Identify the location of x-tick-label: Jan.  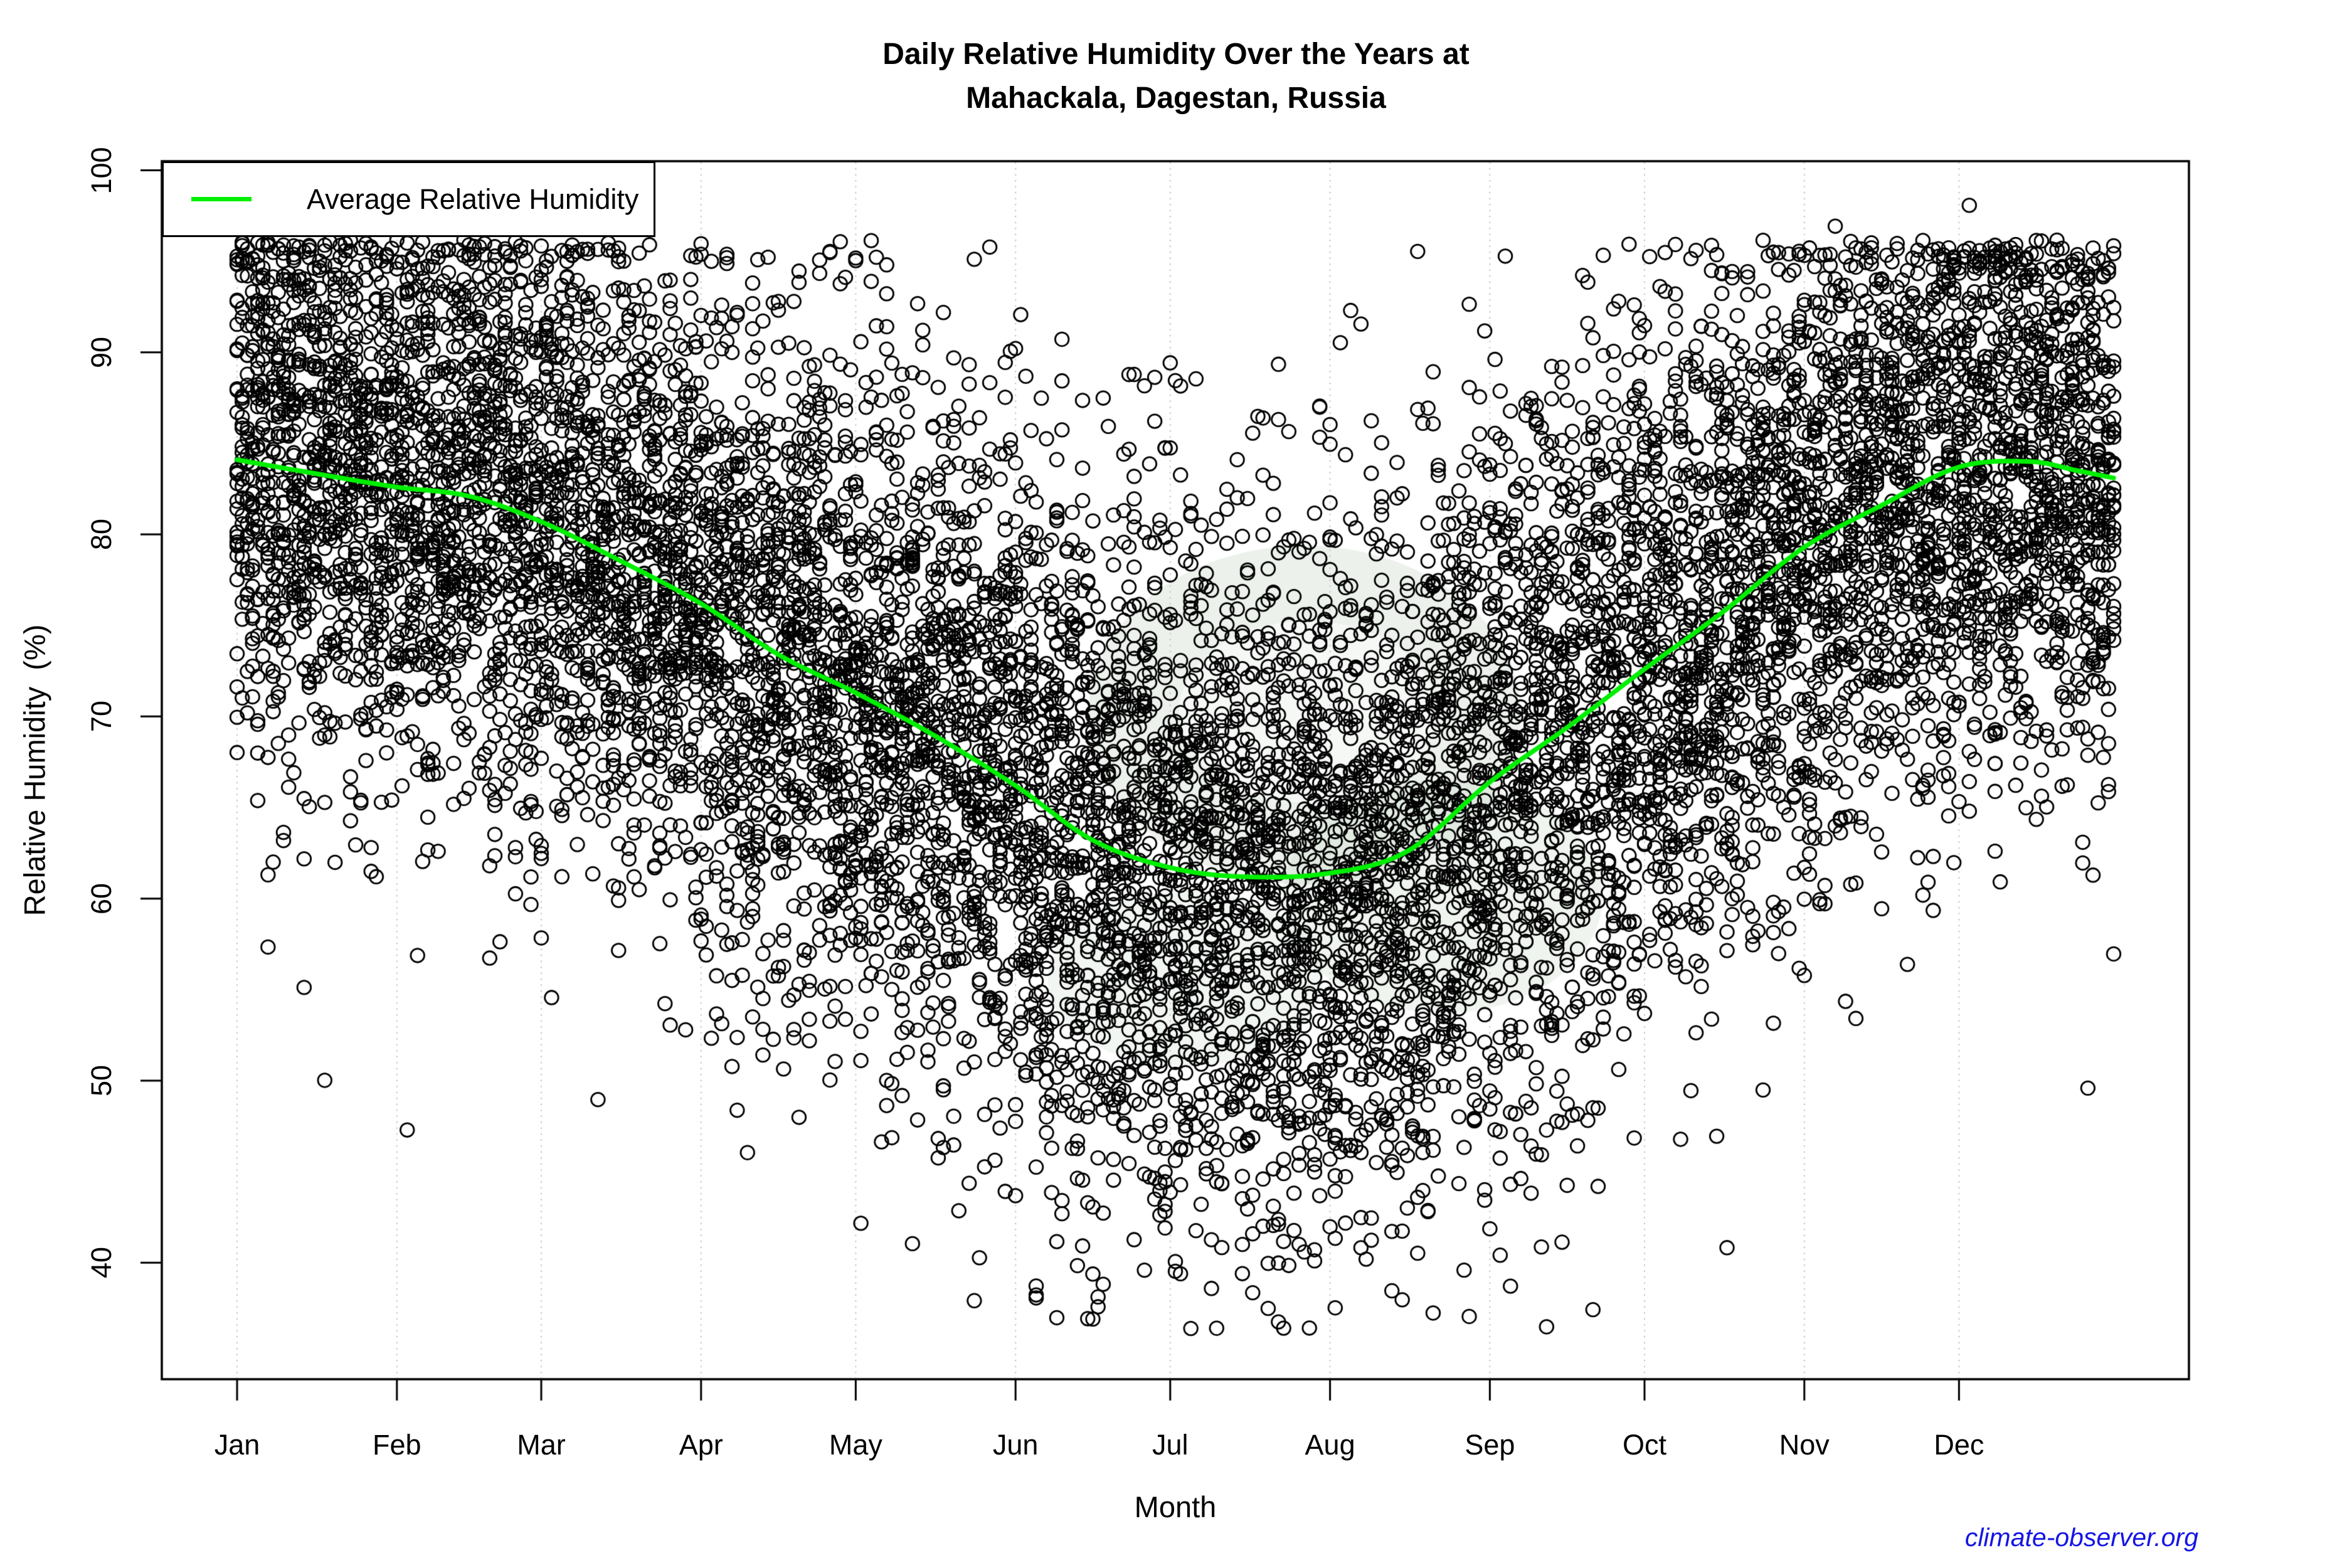
(237, 1445).